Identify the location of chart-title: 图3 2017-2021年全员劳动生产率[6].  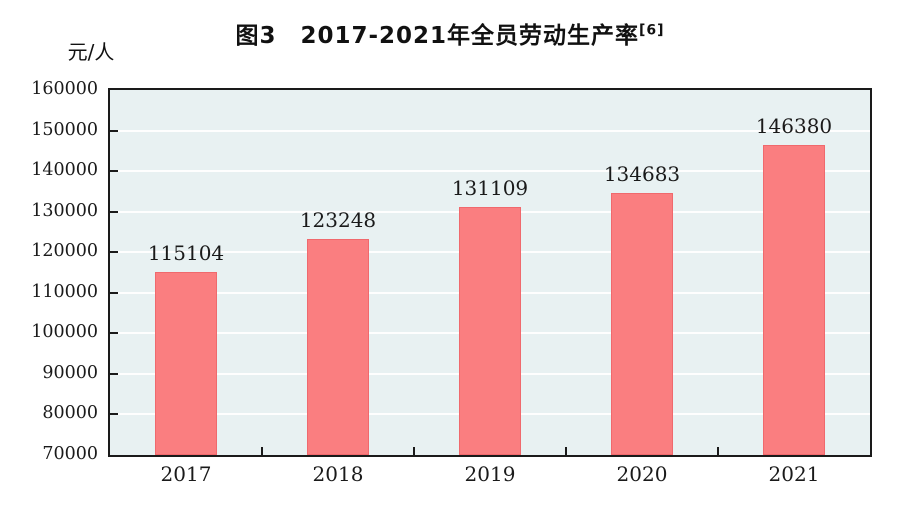
(450, 33).